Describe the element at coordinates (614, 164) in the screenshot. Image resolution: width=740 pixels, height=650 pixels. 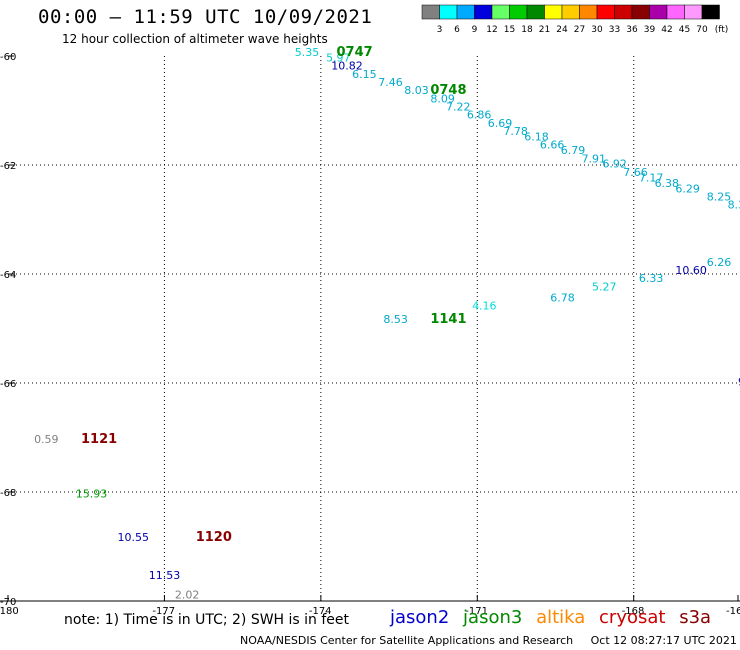
I see `swh-value-label: 6.92` at that location.